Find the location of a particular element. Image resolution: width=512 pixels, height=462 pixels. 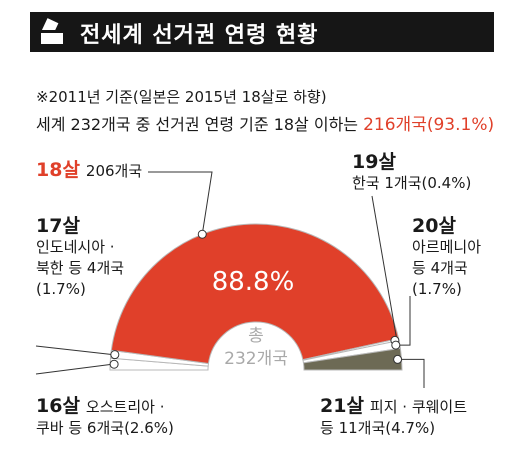

label-17-line3: (1.7%) is located at coordinates (61, 289).